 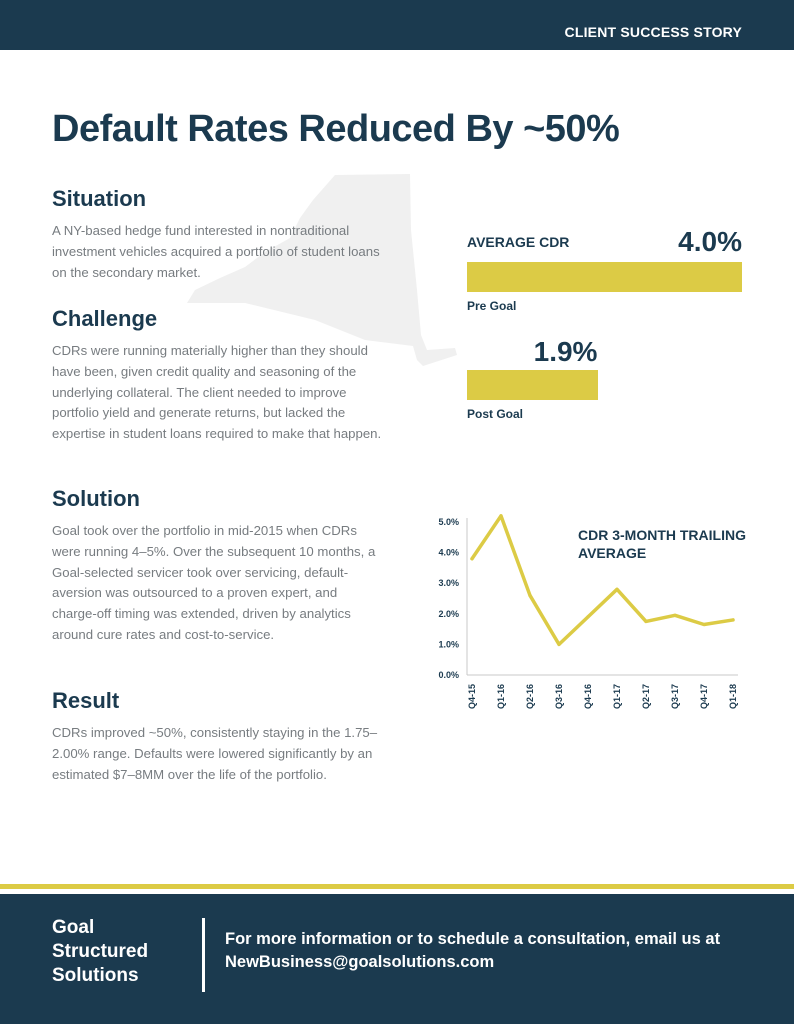 What do you see at coordinates (73, 927) in the screenshot?
I see `brand-line: Goal` at bounding box center [73, 927].